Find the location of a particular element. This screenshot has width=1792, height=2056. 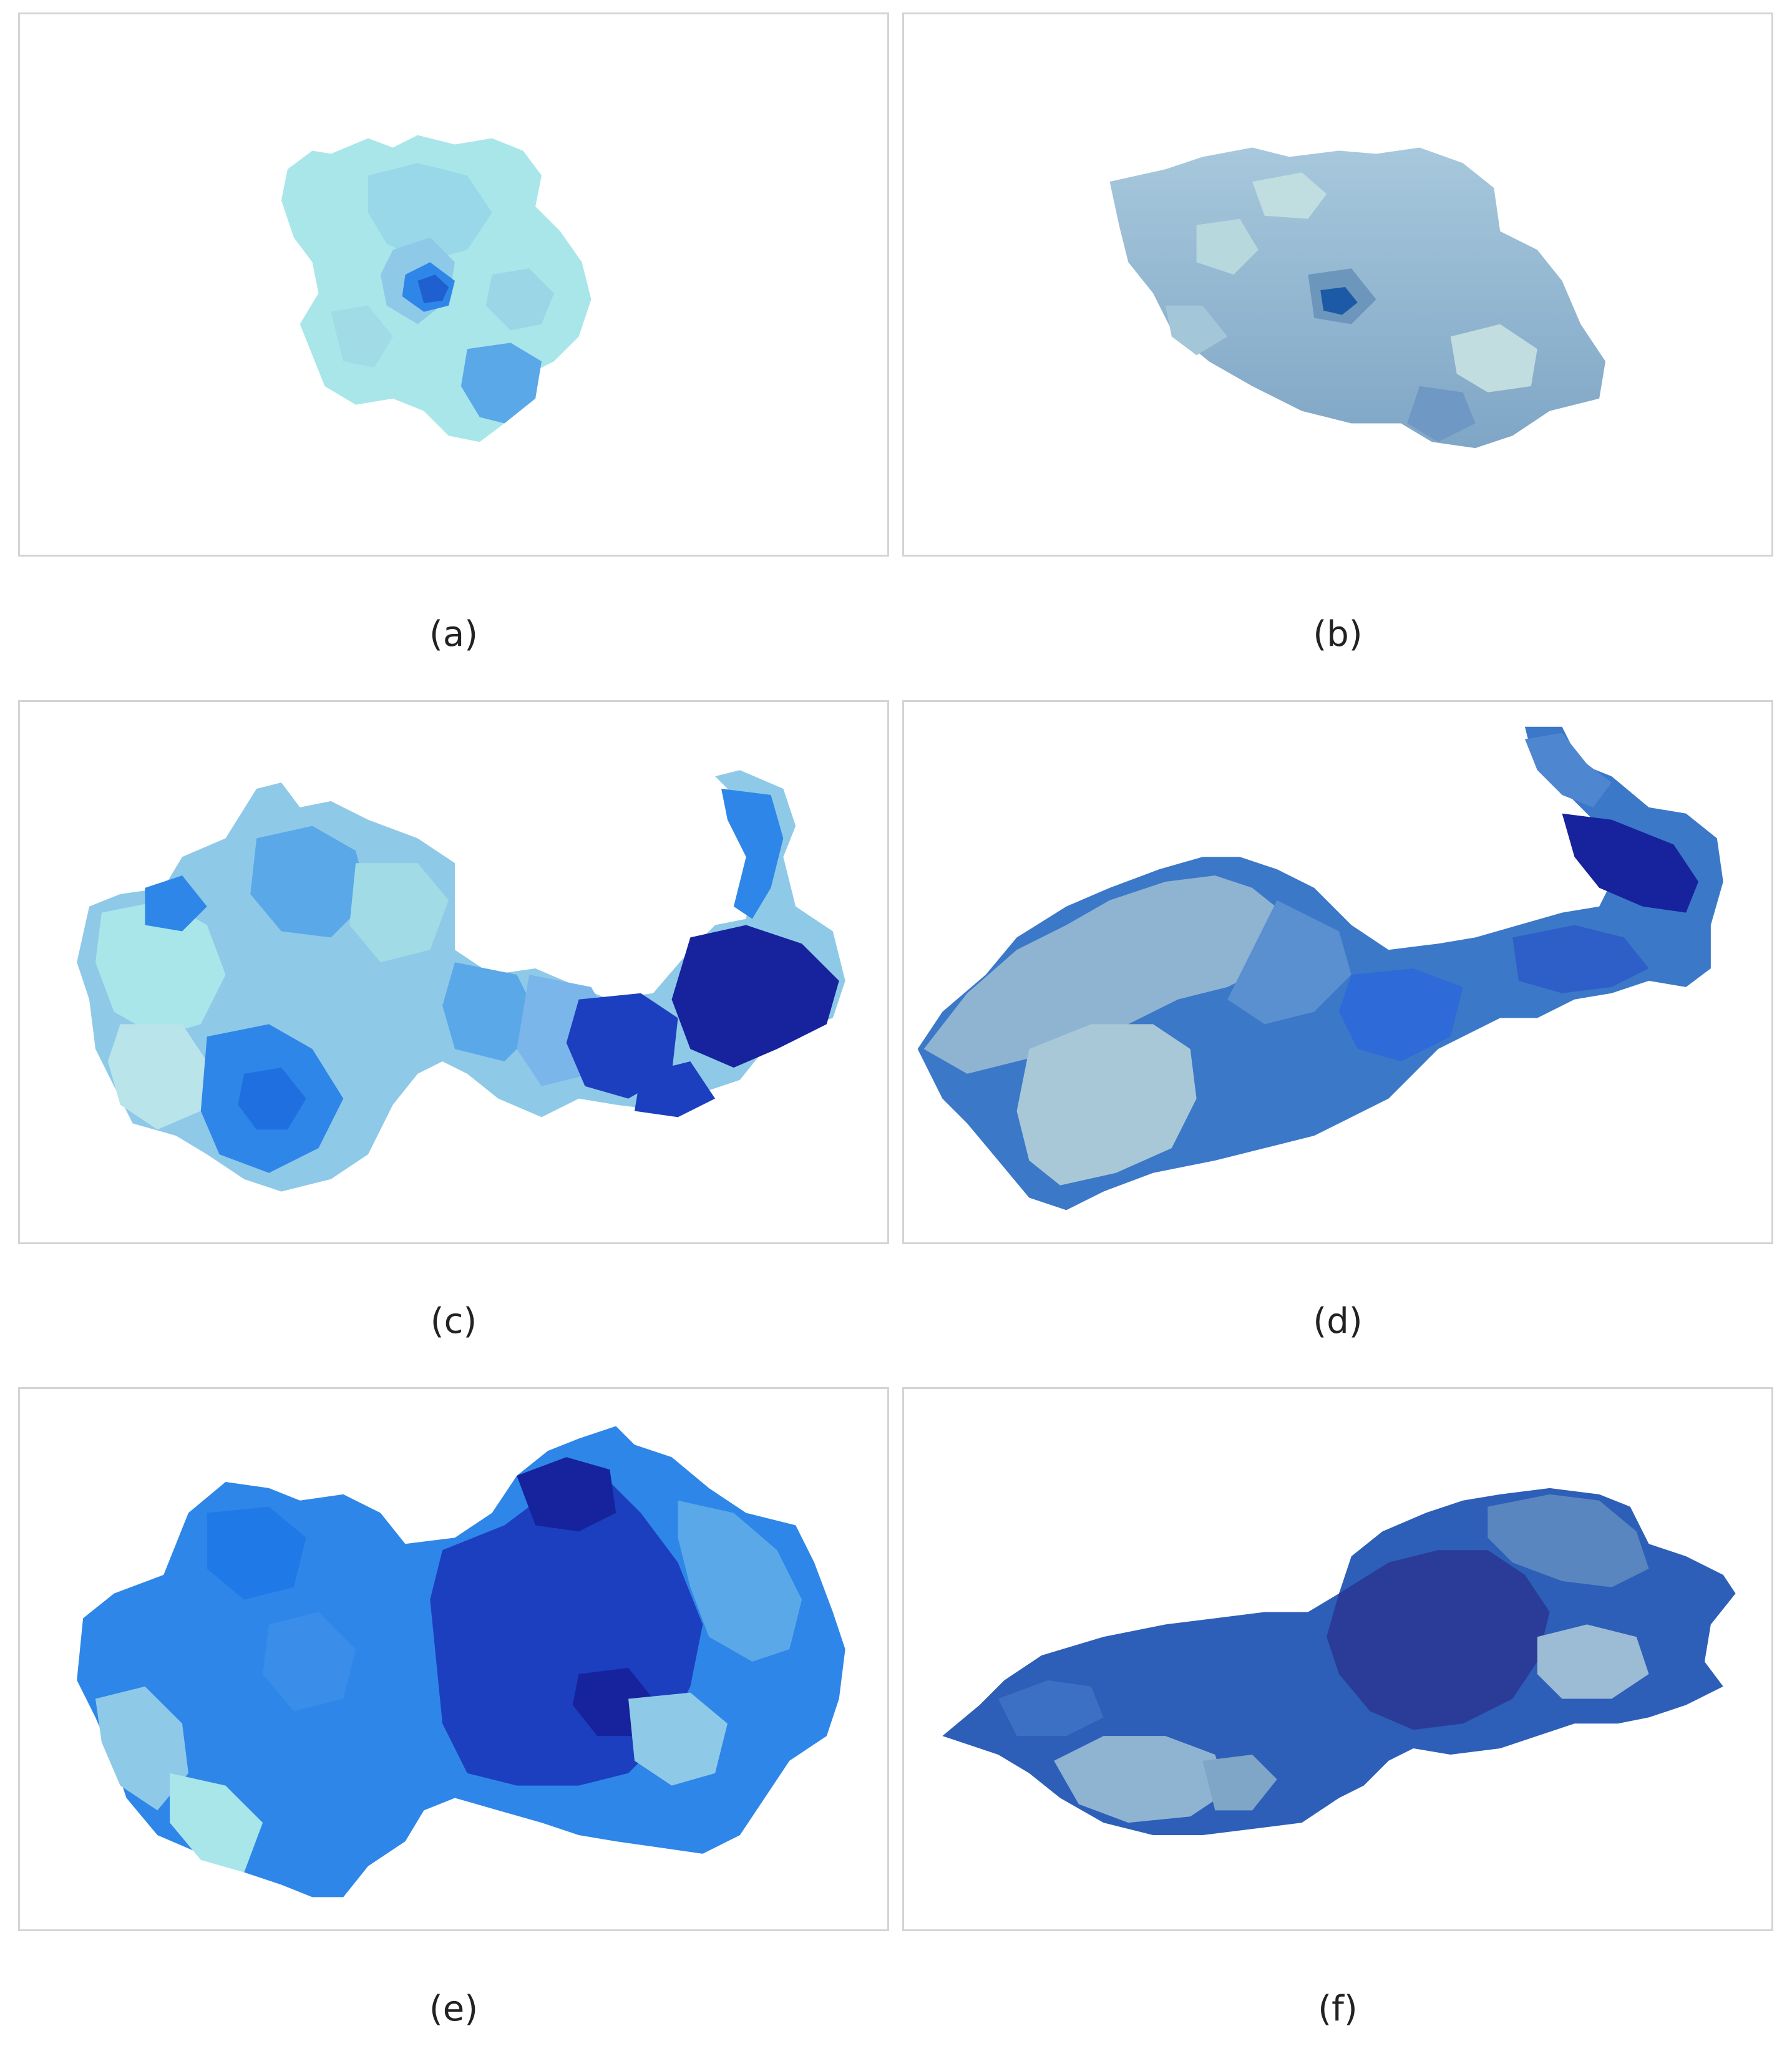

panel-f-fractal is located at coordinates (1339, 1662).